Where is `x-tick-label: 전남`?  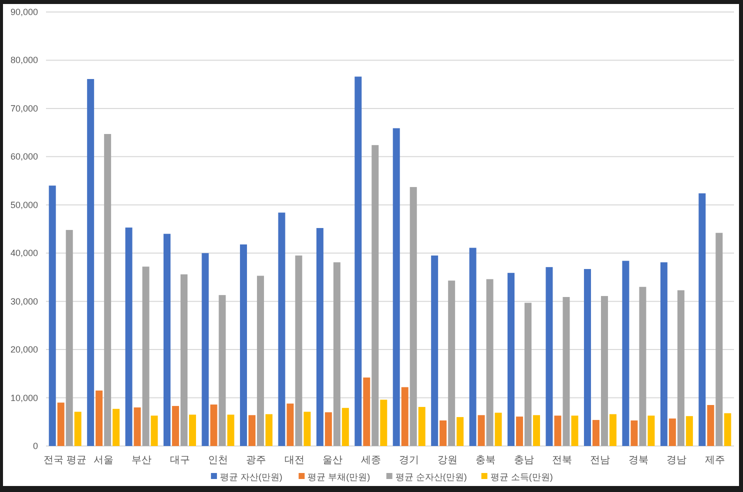
x-tick-label: 전남 is located at coordinates (600, 460).